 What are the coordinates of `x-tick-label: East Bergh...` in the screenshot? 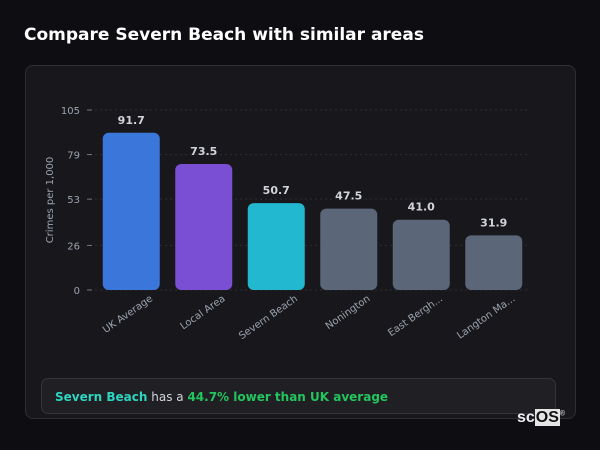 It's located at (415, 316).